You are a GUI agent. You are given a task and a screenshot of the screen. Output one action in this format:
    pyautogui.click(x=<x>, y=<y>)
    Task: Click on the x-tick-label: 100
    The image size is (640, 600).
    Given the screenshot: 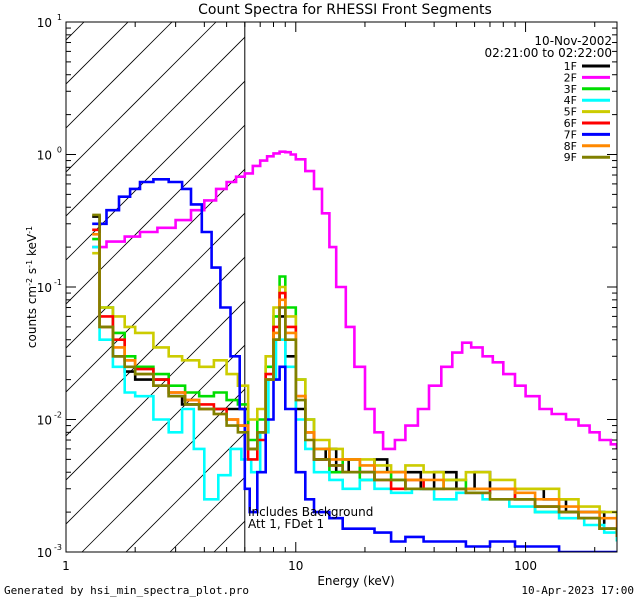 What is the action you would take?
    pyautogui.click(x=525, y=566)
    